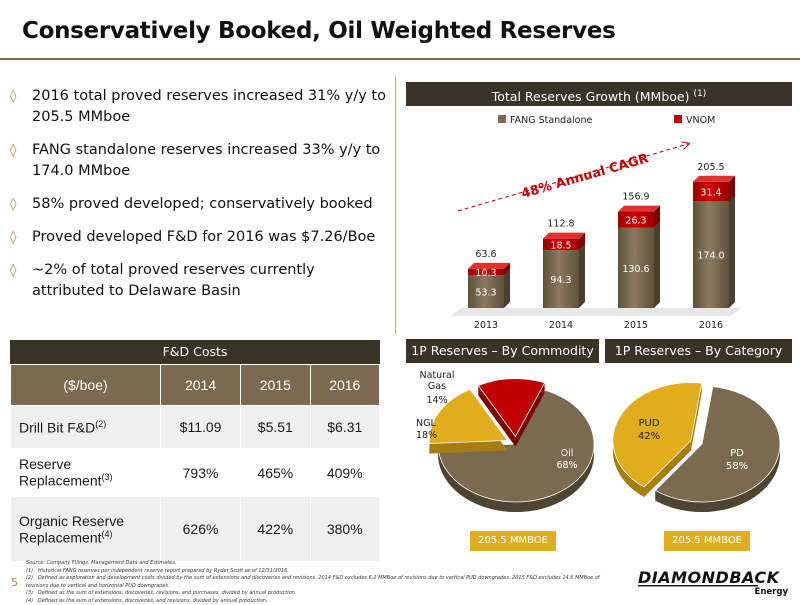  Describe the element at coordinates (86, 385) in the screenshot. I see `table-header-cell: ($/boe)` at that location.